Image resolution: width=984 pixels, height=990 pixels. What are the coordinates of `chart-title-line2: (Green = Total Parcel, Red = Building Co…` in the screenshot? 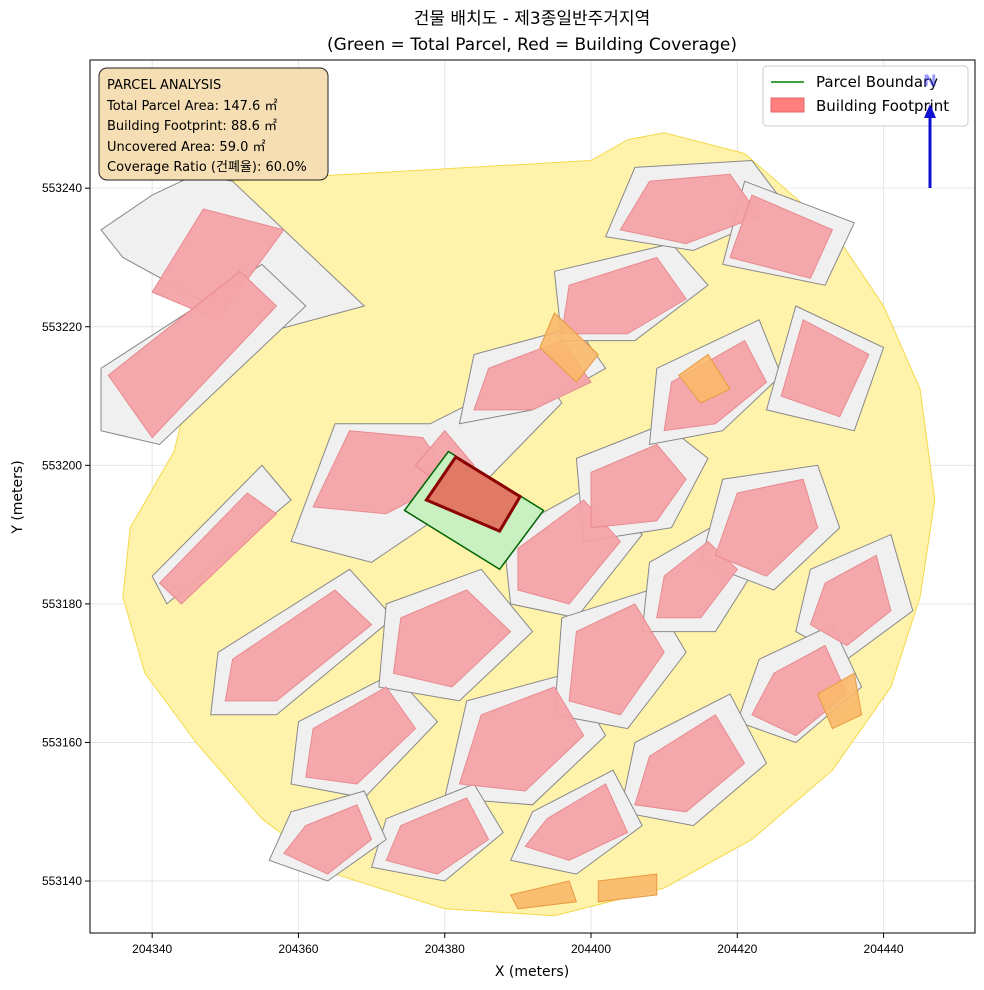 It's located at (532, 45).